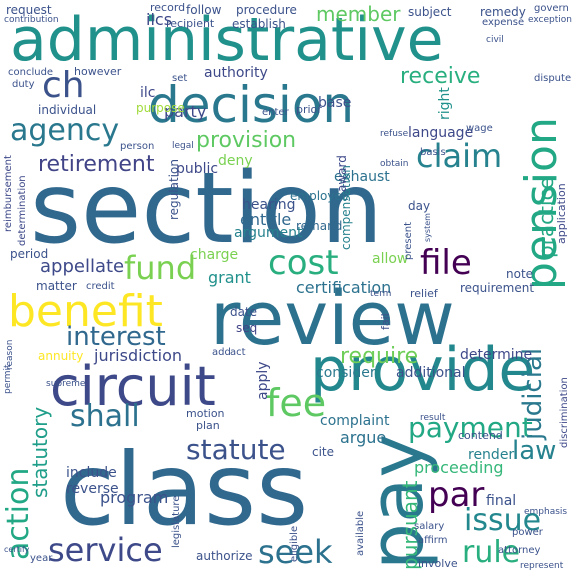 This screenshot has height=576, width=576. Describe the element at coordinates (479, 128) in the screenshot. I see `word-wage: wage` at that location.